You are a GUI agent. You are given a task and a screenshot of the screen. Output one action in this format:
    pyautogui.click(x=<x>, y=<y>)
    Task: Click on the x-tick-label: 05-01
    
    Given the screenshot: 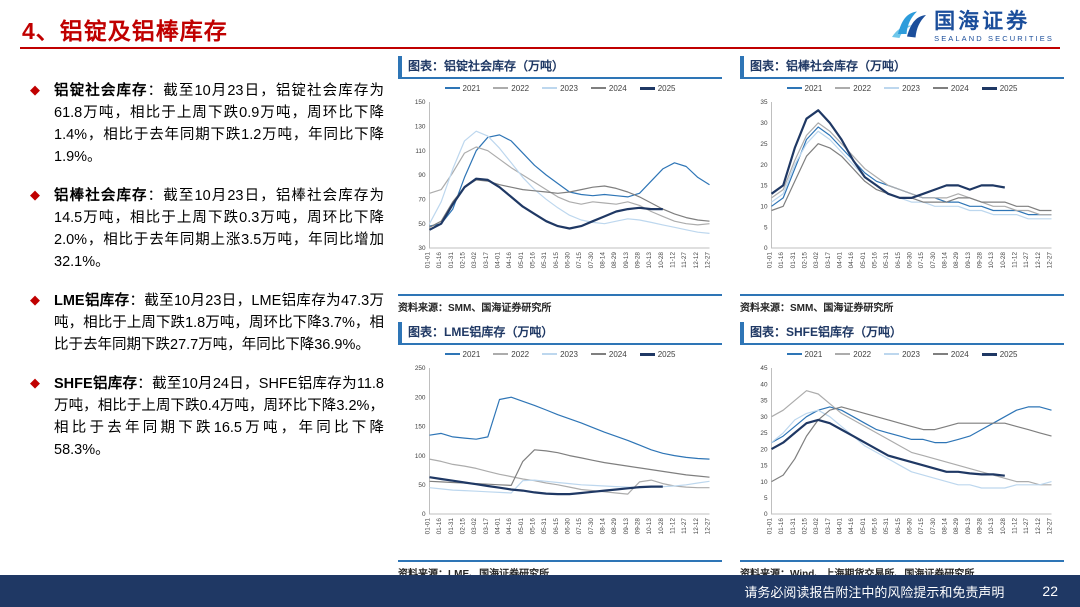 What is the action you would take?
    pyautogui.click(x=521, y=526)
    